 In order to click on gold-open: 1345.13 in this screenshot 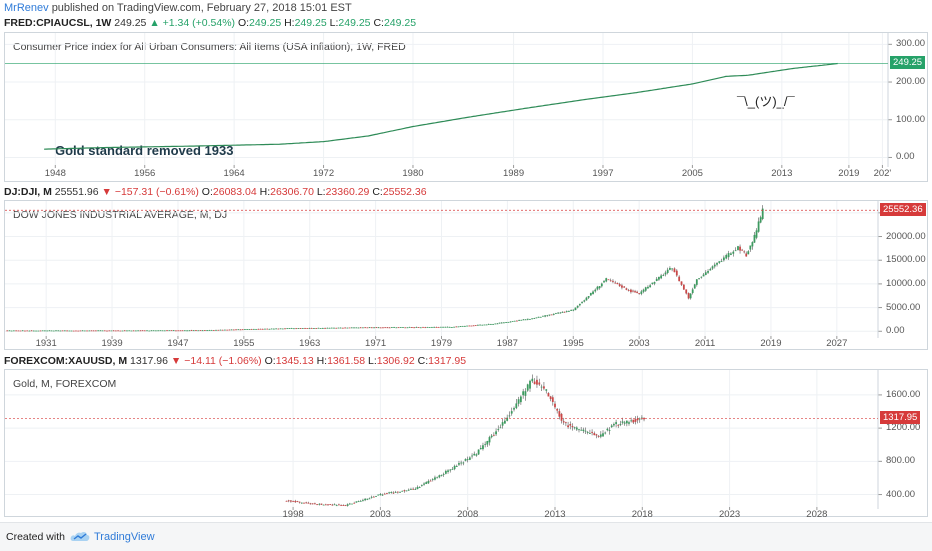, I will do `click(294, 361)`.